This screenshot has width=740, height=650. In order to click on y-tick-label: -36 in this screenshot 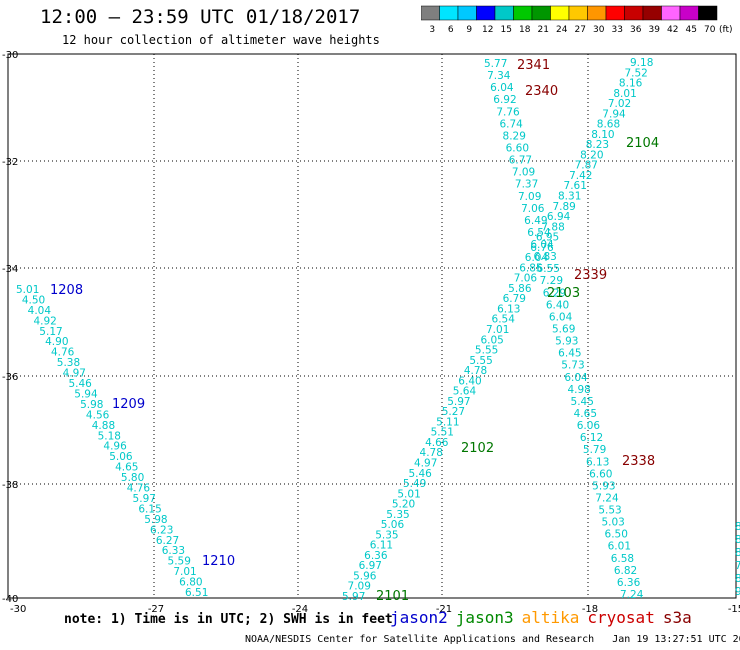, I will do `click(10, 377)`.